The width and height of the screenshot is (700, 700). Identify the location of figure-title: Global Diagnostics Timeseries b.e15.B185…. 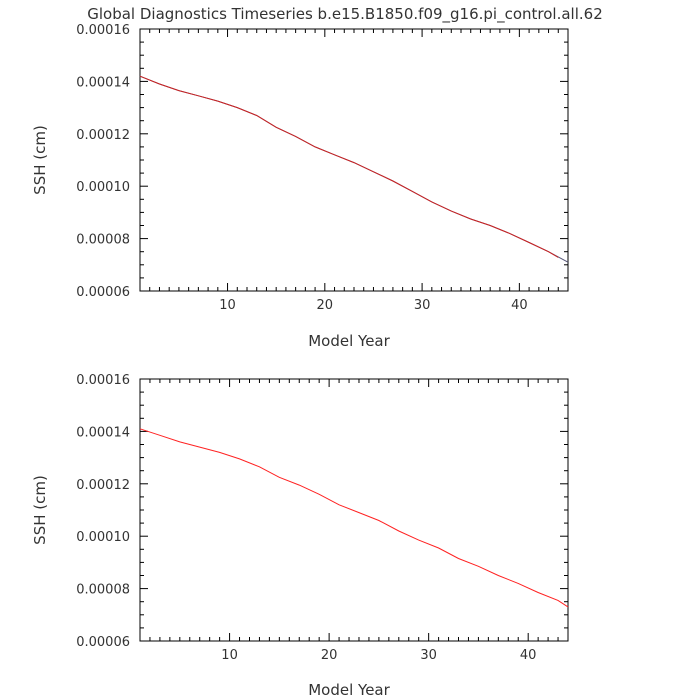
(345, 14).